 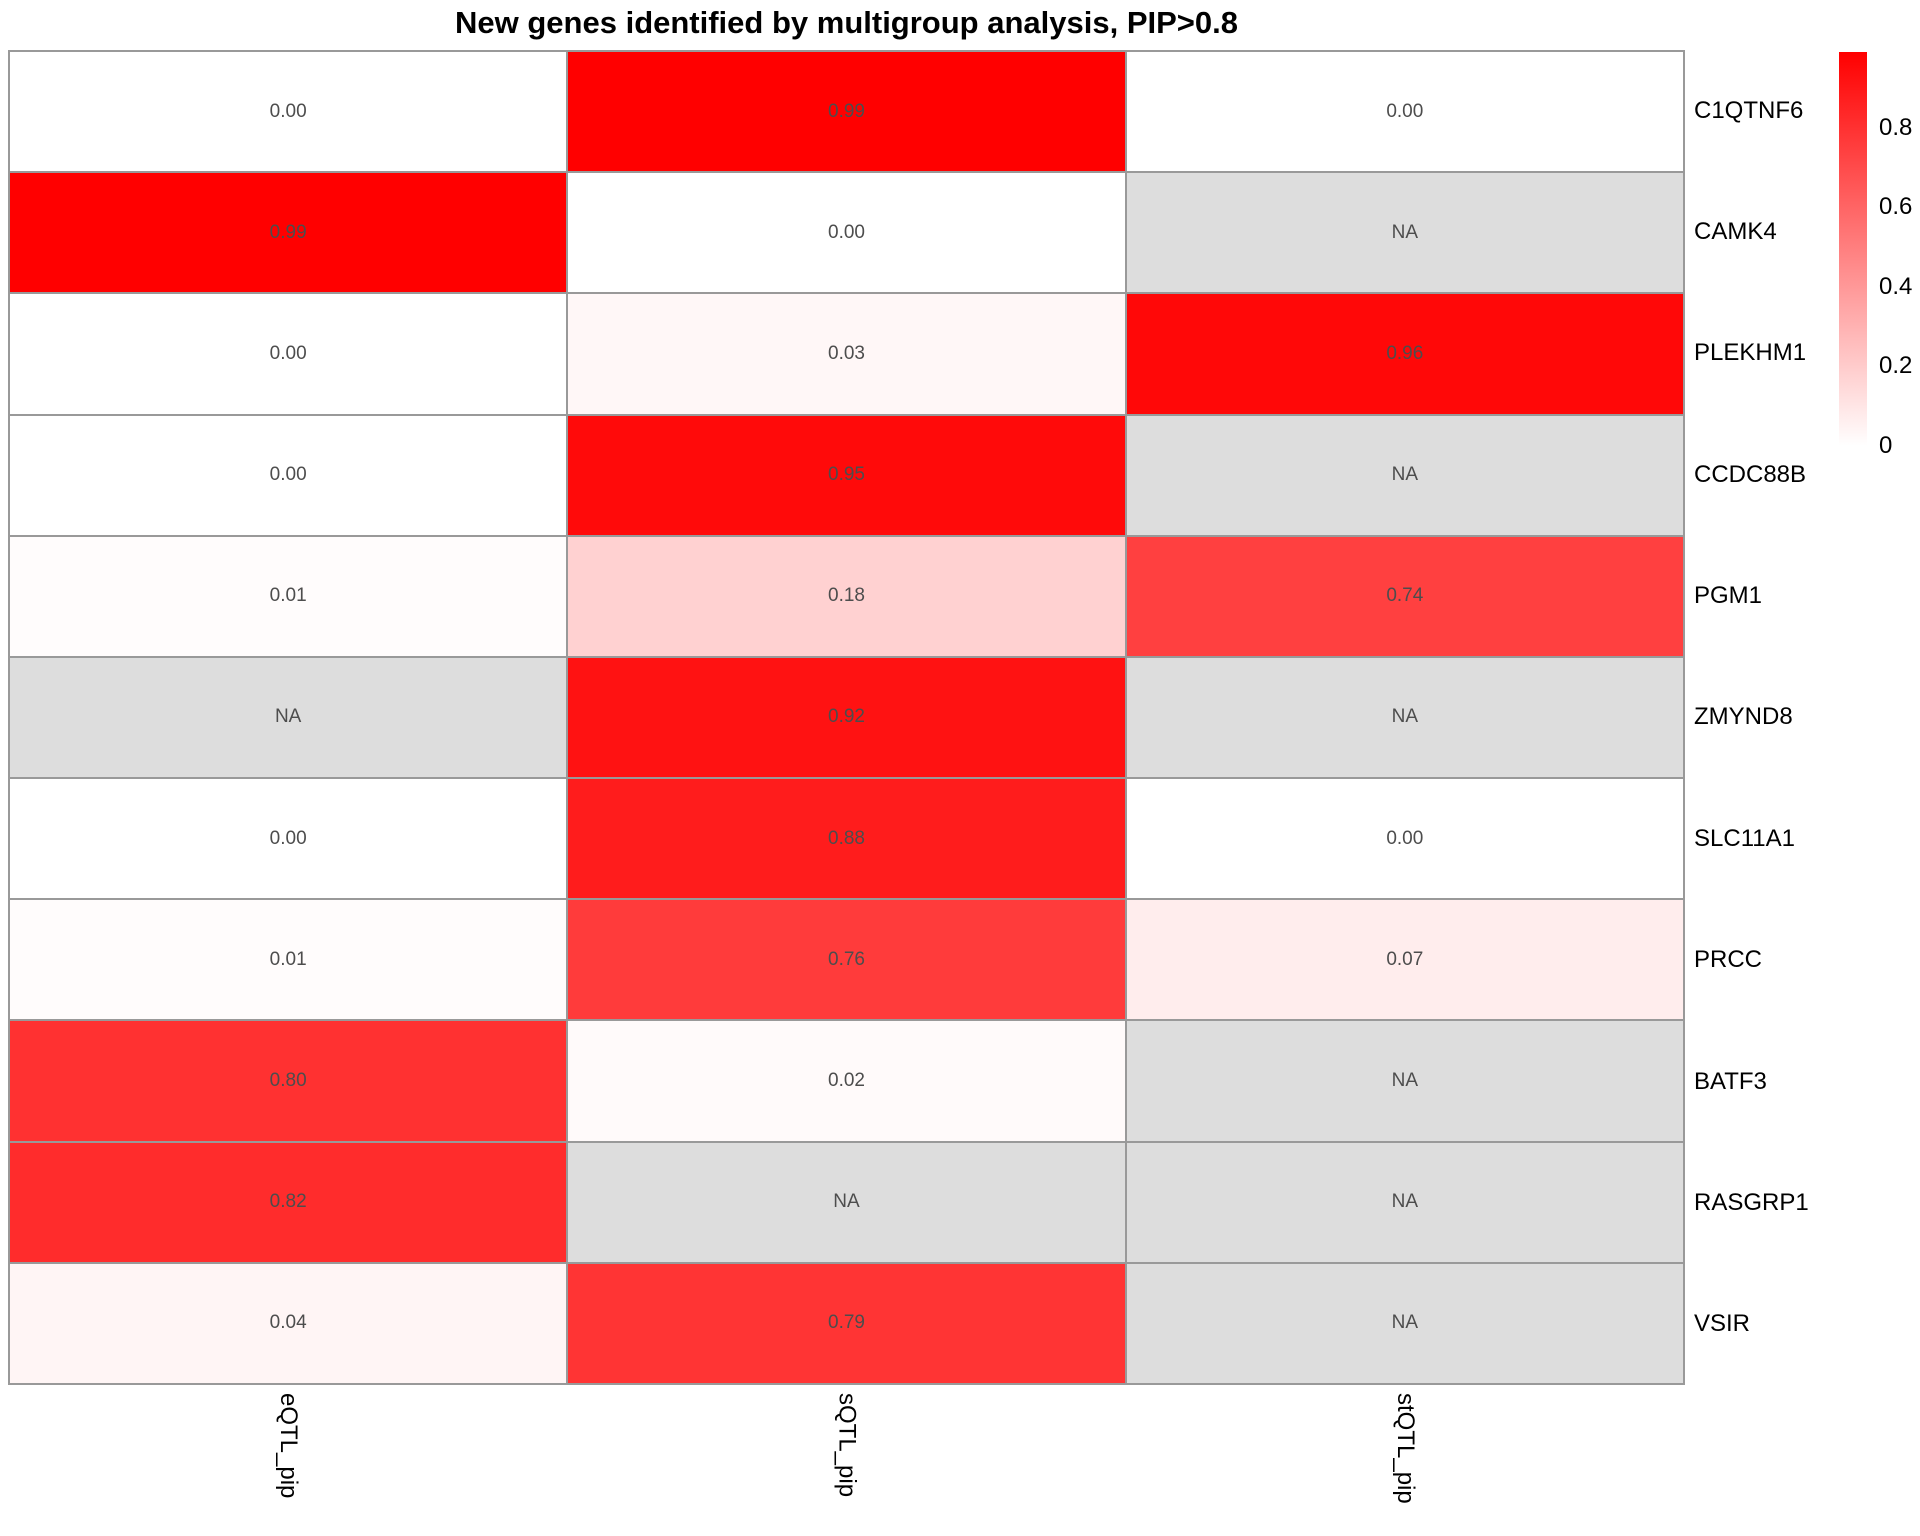 I want to click on heatmap-cell-CCDC88B-sQTL_pip: 0.95, so click(x=846, y=475).